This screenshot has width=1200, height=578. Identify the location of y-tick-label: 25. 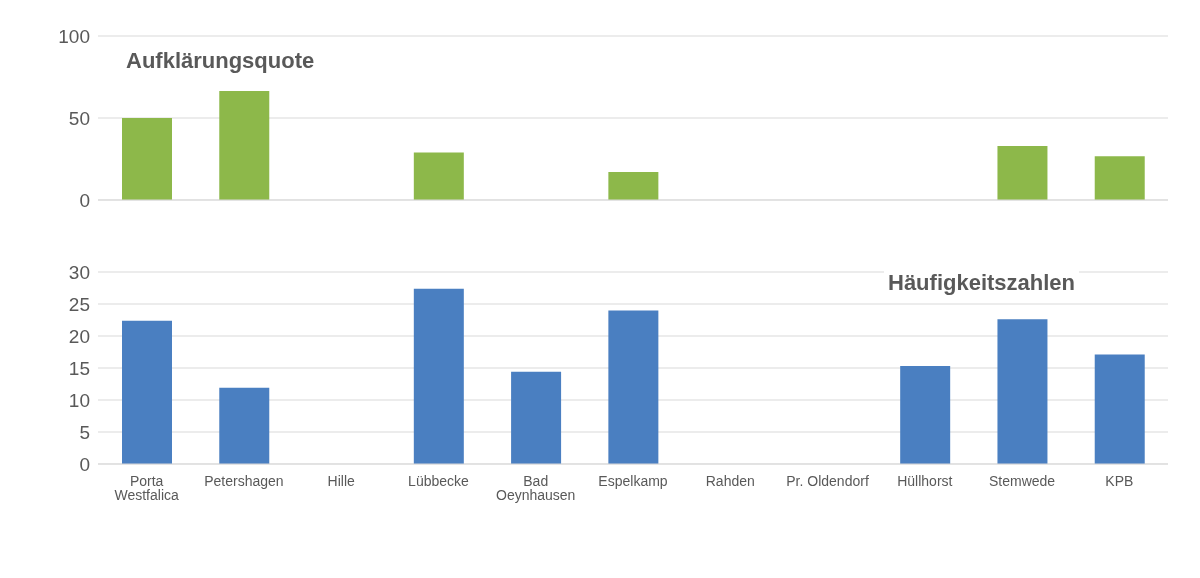
(79, 304).